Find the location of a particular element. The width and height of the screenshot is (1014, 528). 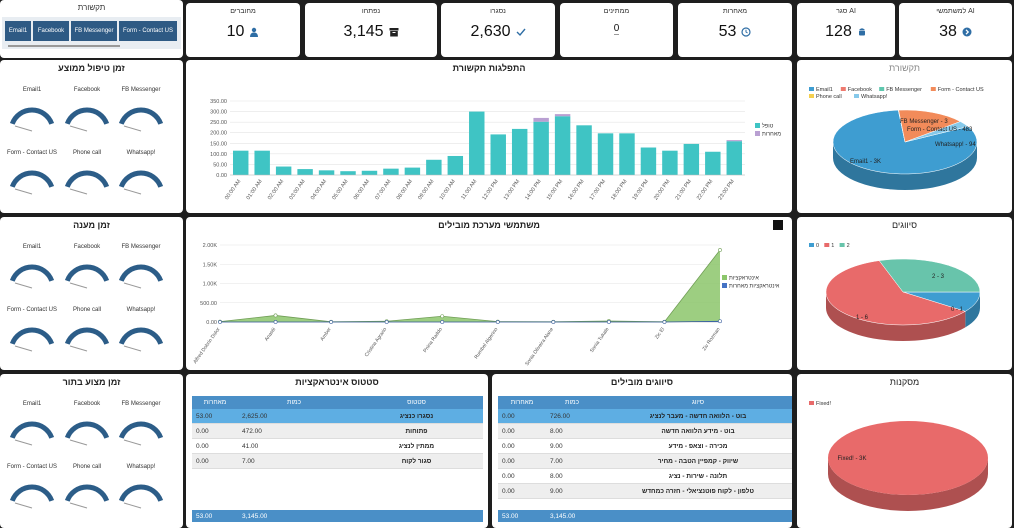

kpi-value: 3,145 is located at coordinates (363, 31).